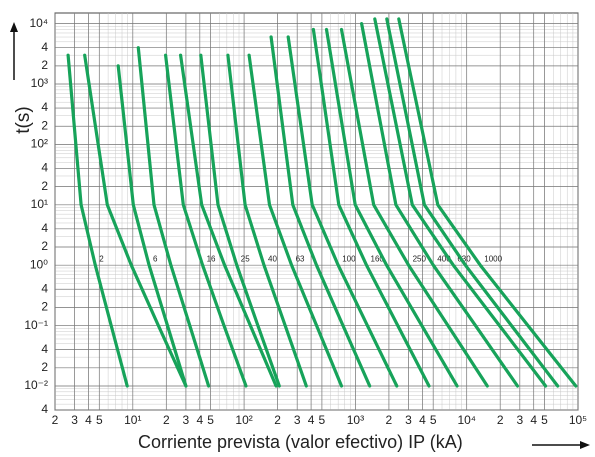  What do you see at coordinates (466, 420) in the screenshot?
I see `x-tick-label: 10⁴` at bounding box center [466, 420].